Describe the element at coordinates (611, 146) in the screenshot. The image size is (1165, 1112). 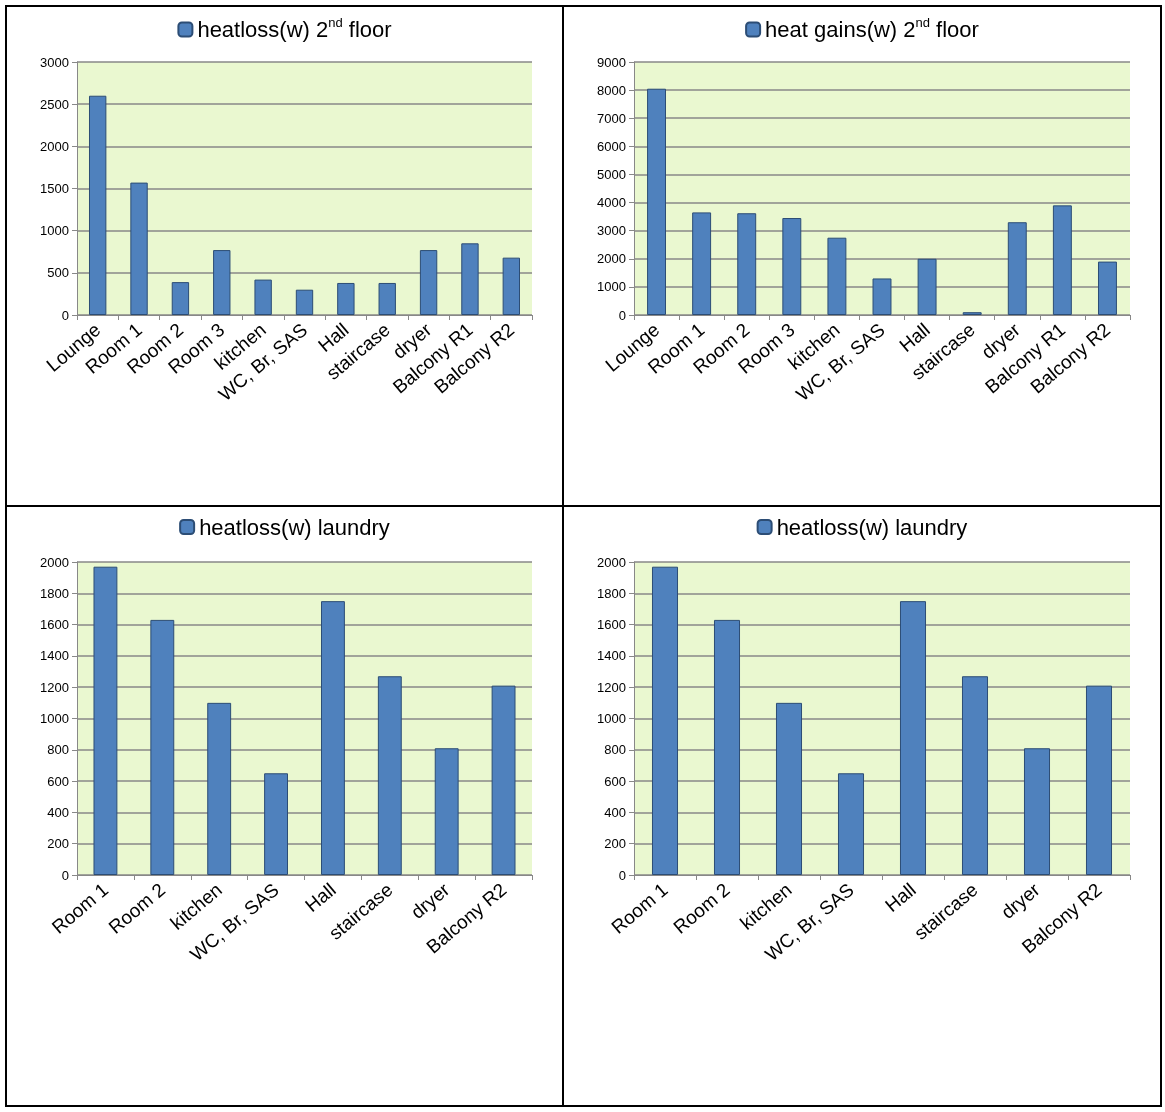
I see `y-tick-label: 6000` at that location.